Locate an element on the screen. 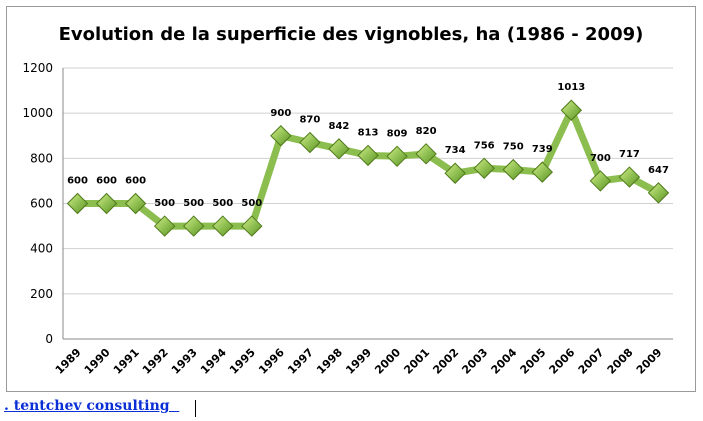 Image resolution: width=703 pixels, height=421 pixels. data-label: 750 is located at coordinates (513, 147).